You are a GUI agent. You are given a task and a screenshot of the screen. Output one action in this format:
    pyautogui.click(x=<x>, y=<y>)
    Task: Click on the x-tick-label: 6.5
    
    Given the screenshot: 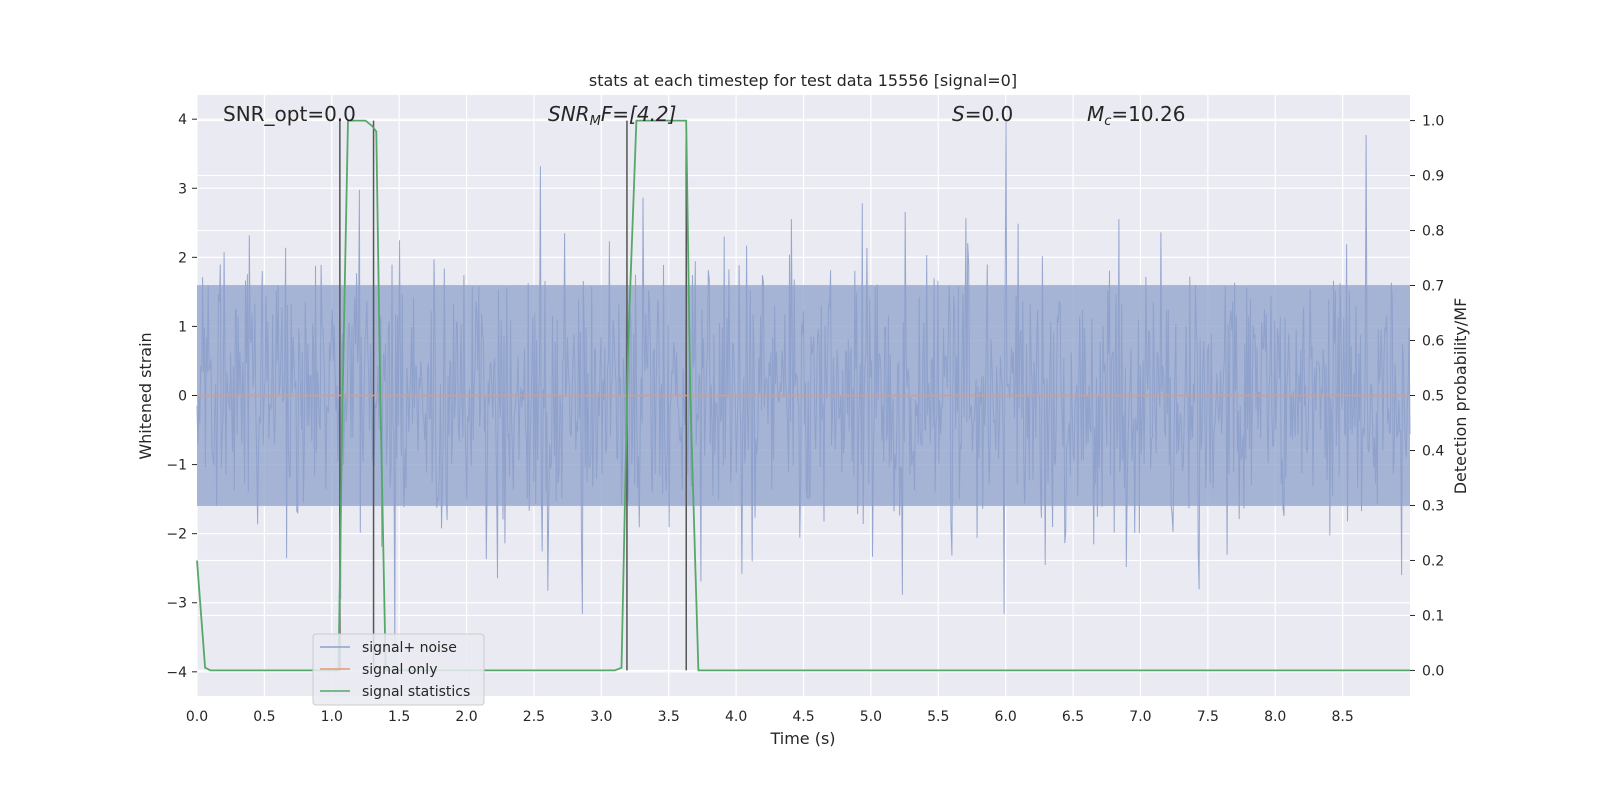 What is the action you would take?
    pyautogui.click(x=1073, y=717)
    